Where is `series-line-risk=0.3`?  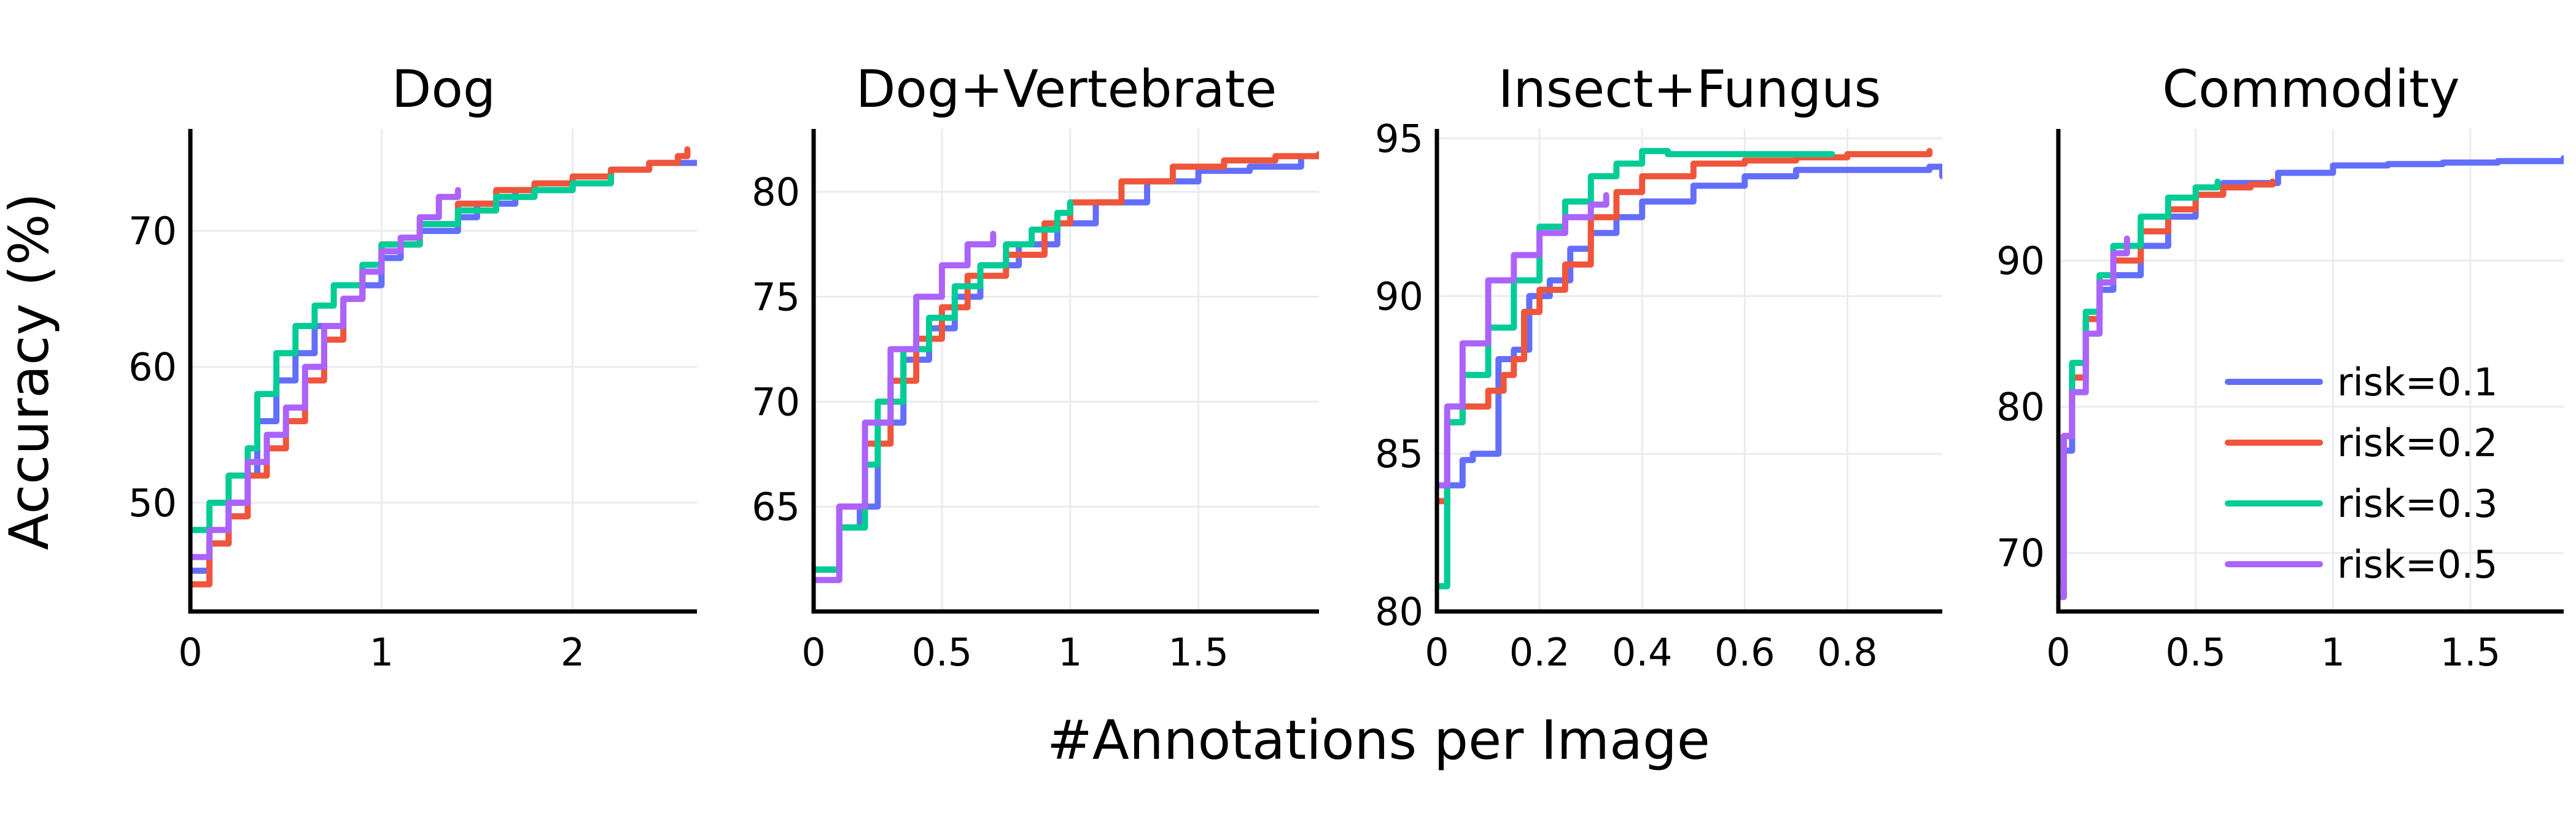 series-line-risk=0.3 is located at coordinates (2139, 382).